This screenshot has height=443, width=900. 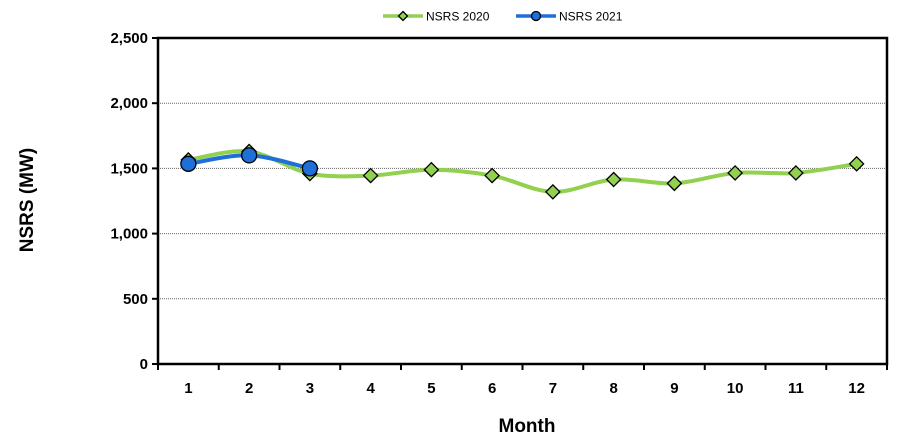 I want to click on x-tick-label: 1, so click(x=188, y=388).